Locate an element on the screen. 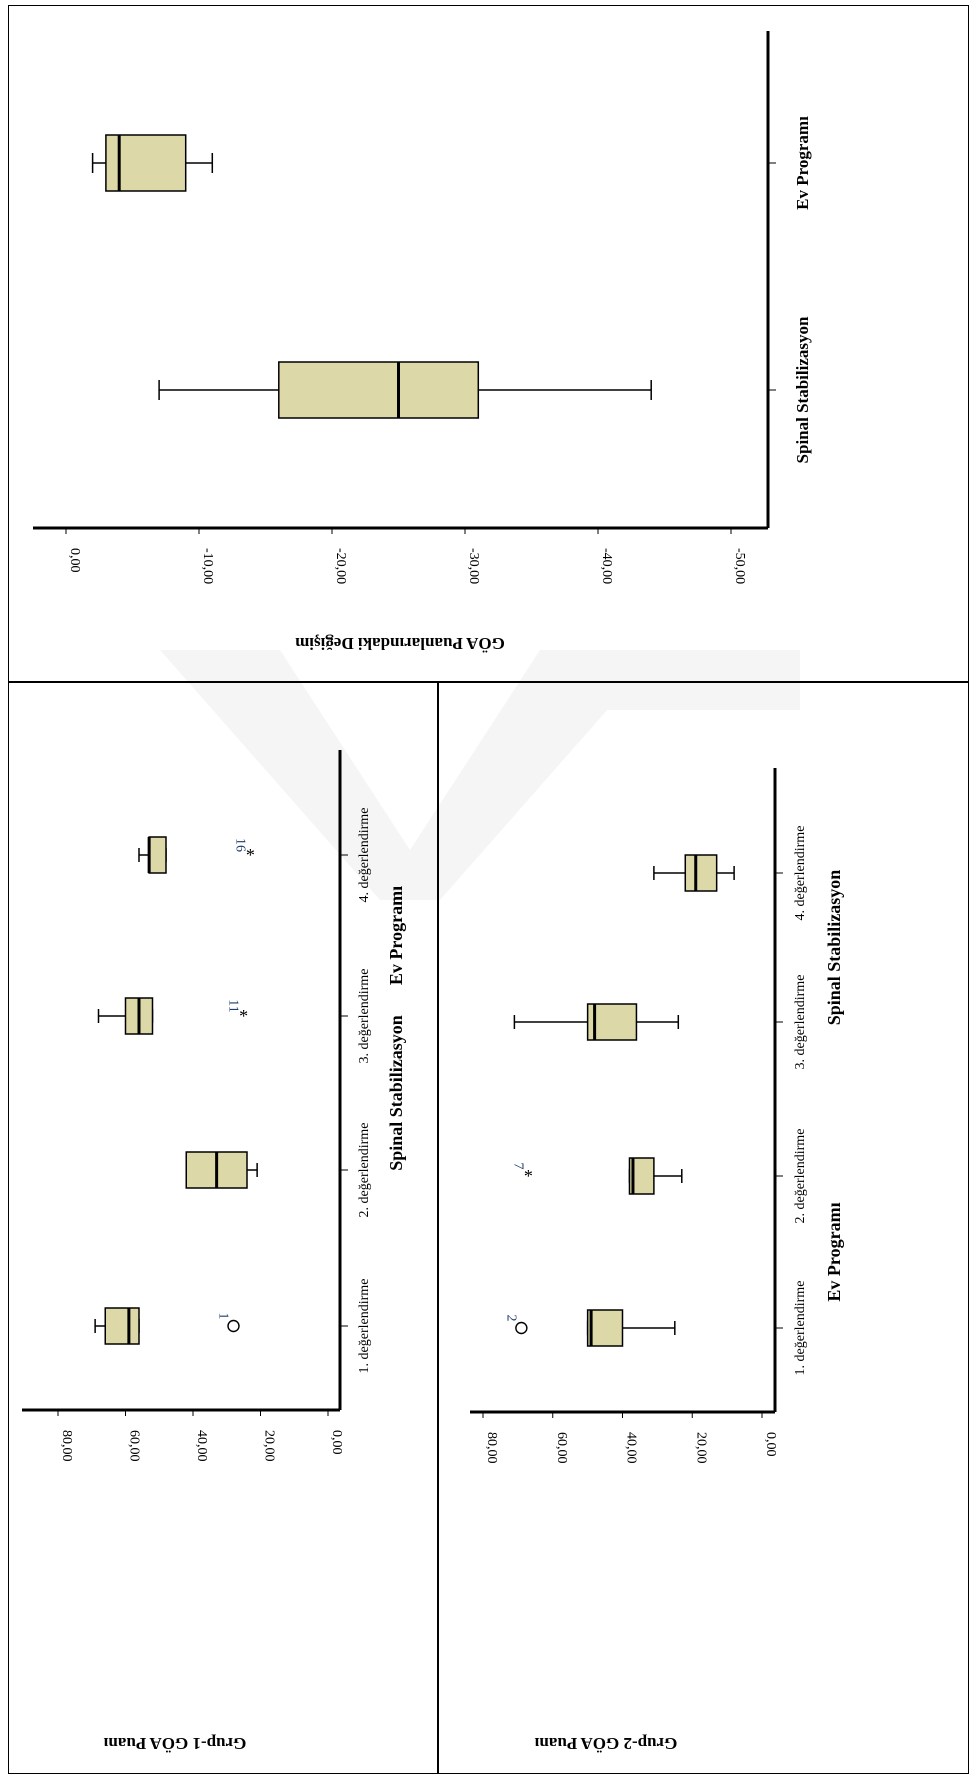 This screenshot has height=1774, width=969. category-label: Spinal Stabilizasyon is located at coordinates (802, 389).